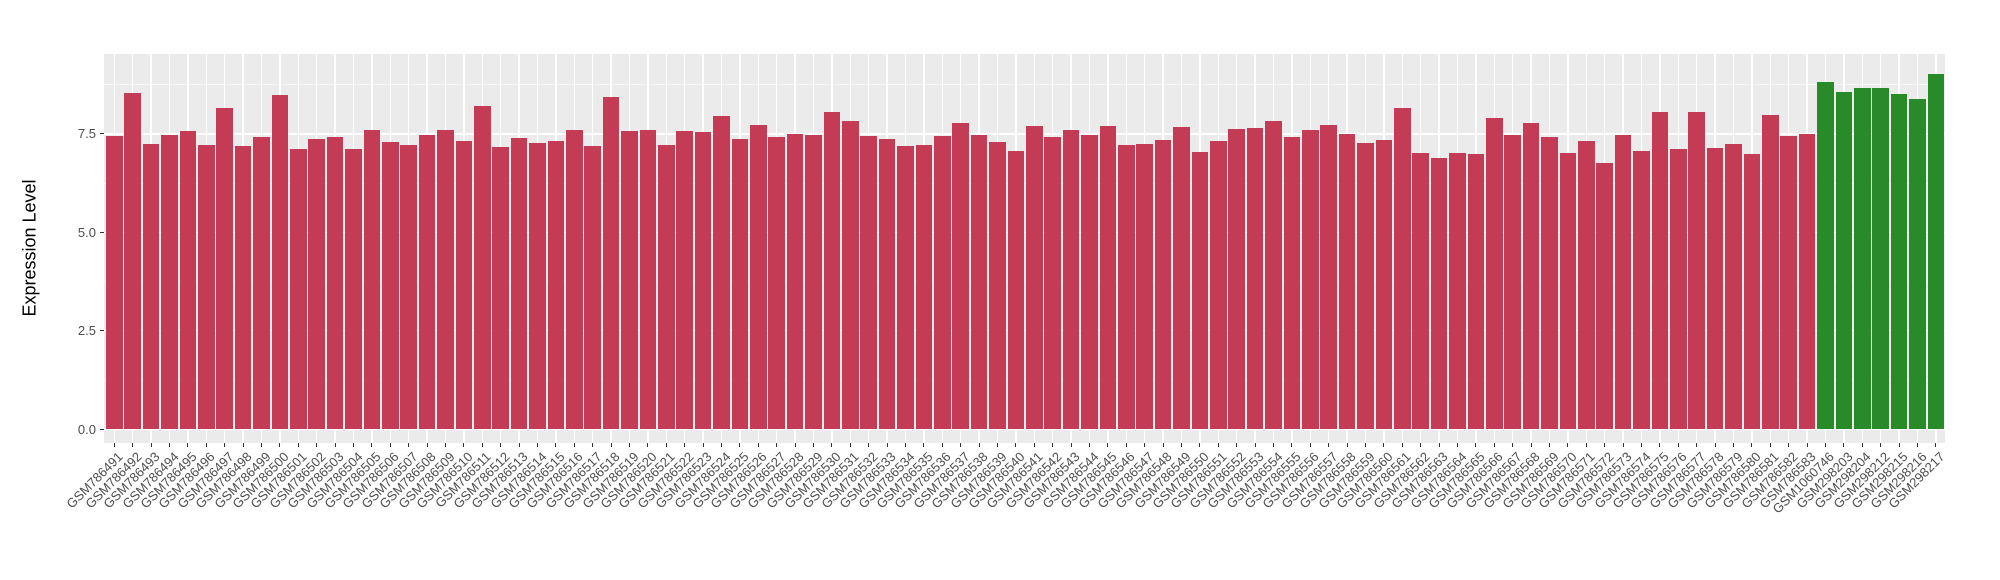 Image resolution: width=2000 pixels, height=580 pixels. What do you see at coordinates (29, 248) in the screenshot?
I see `y-axis-title: Expression Level` at bounding box center [29, 248].